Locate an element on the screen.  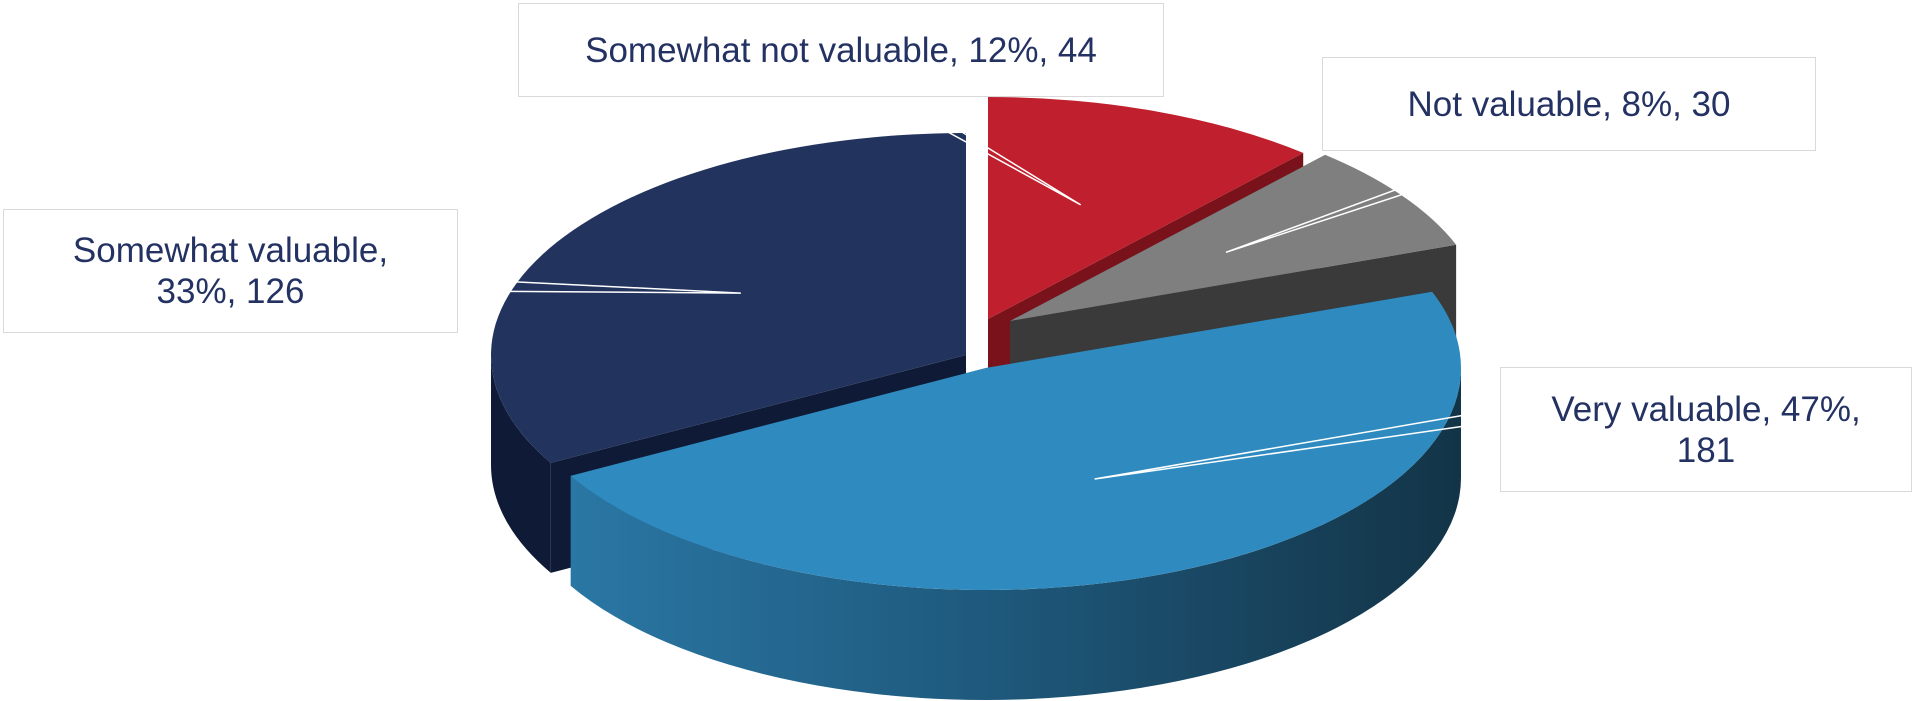
data-label-very-valuable: Very valuable, 47%, 181 is located at coordinates (1706, 429).